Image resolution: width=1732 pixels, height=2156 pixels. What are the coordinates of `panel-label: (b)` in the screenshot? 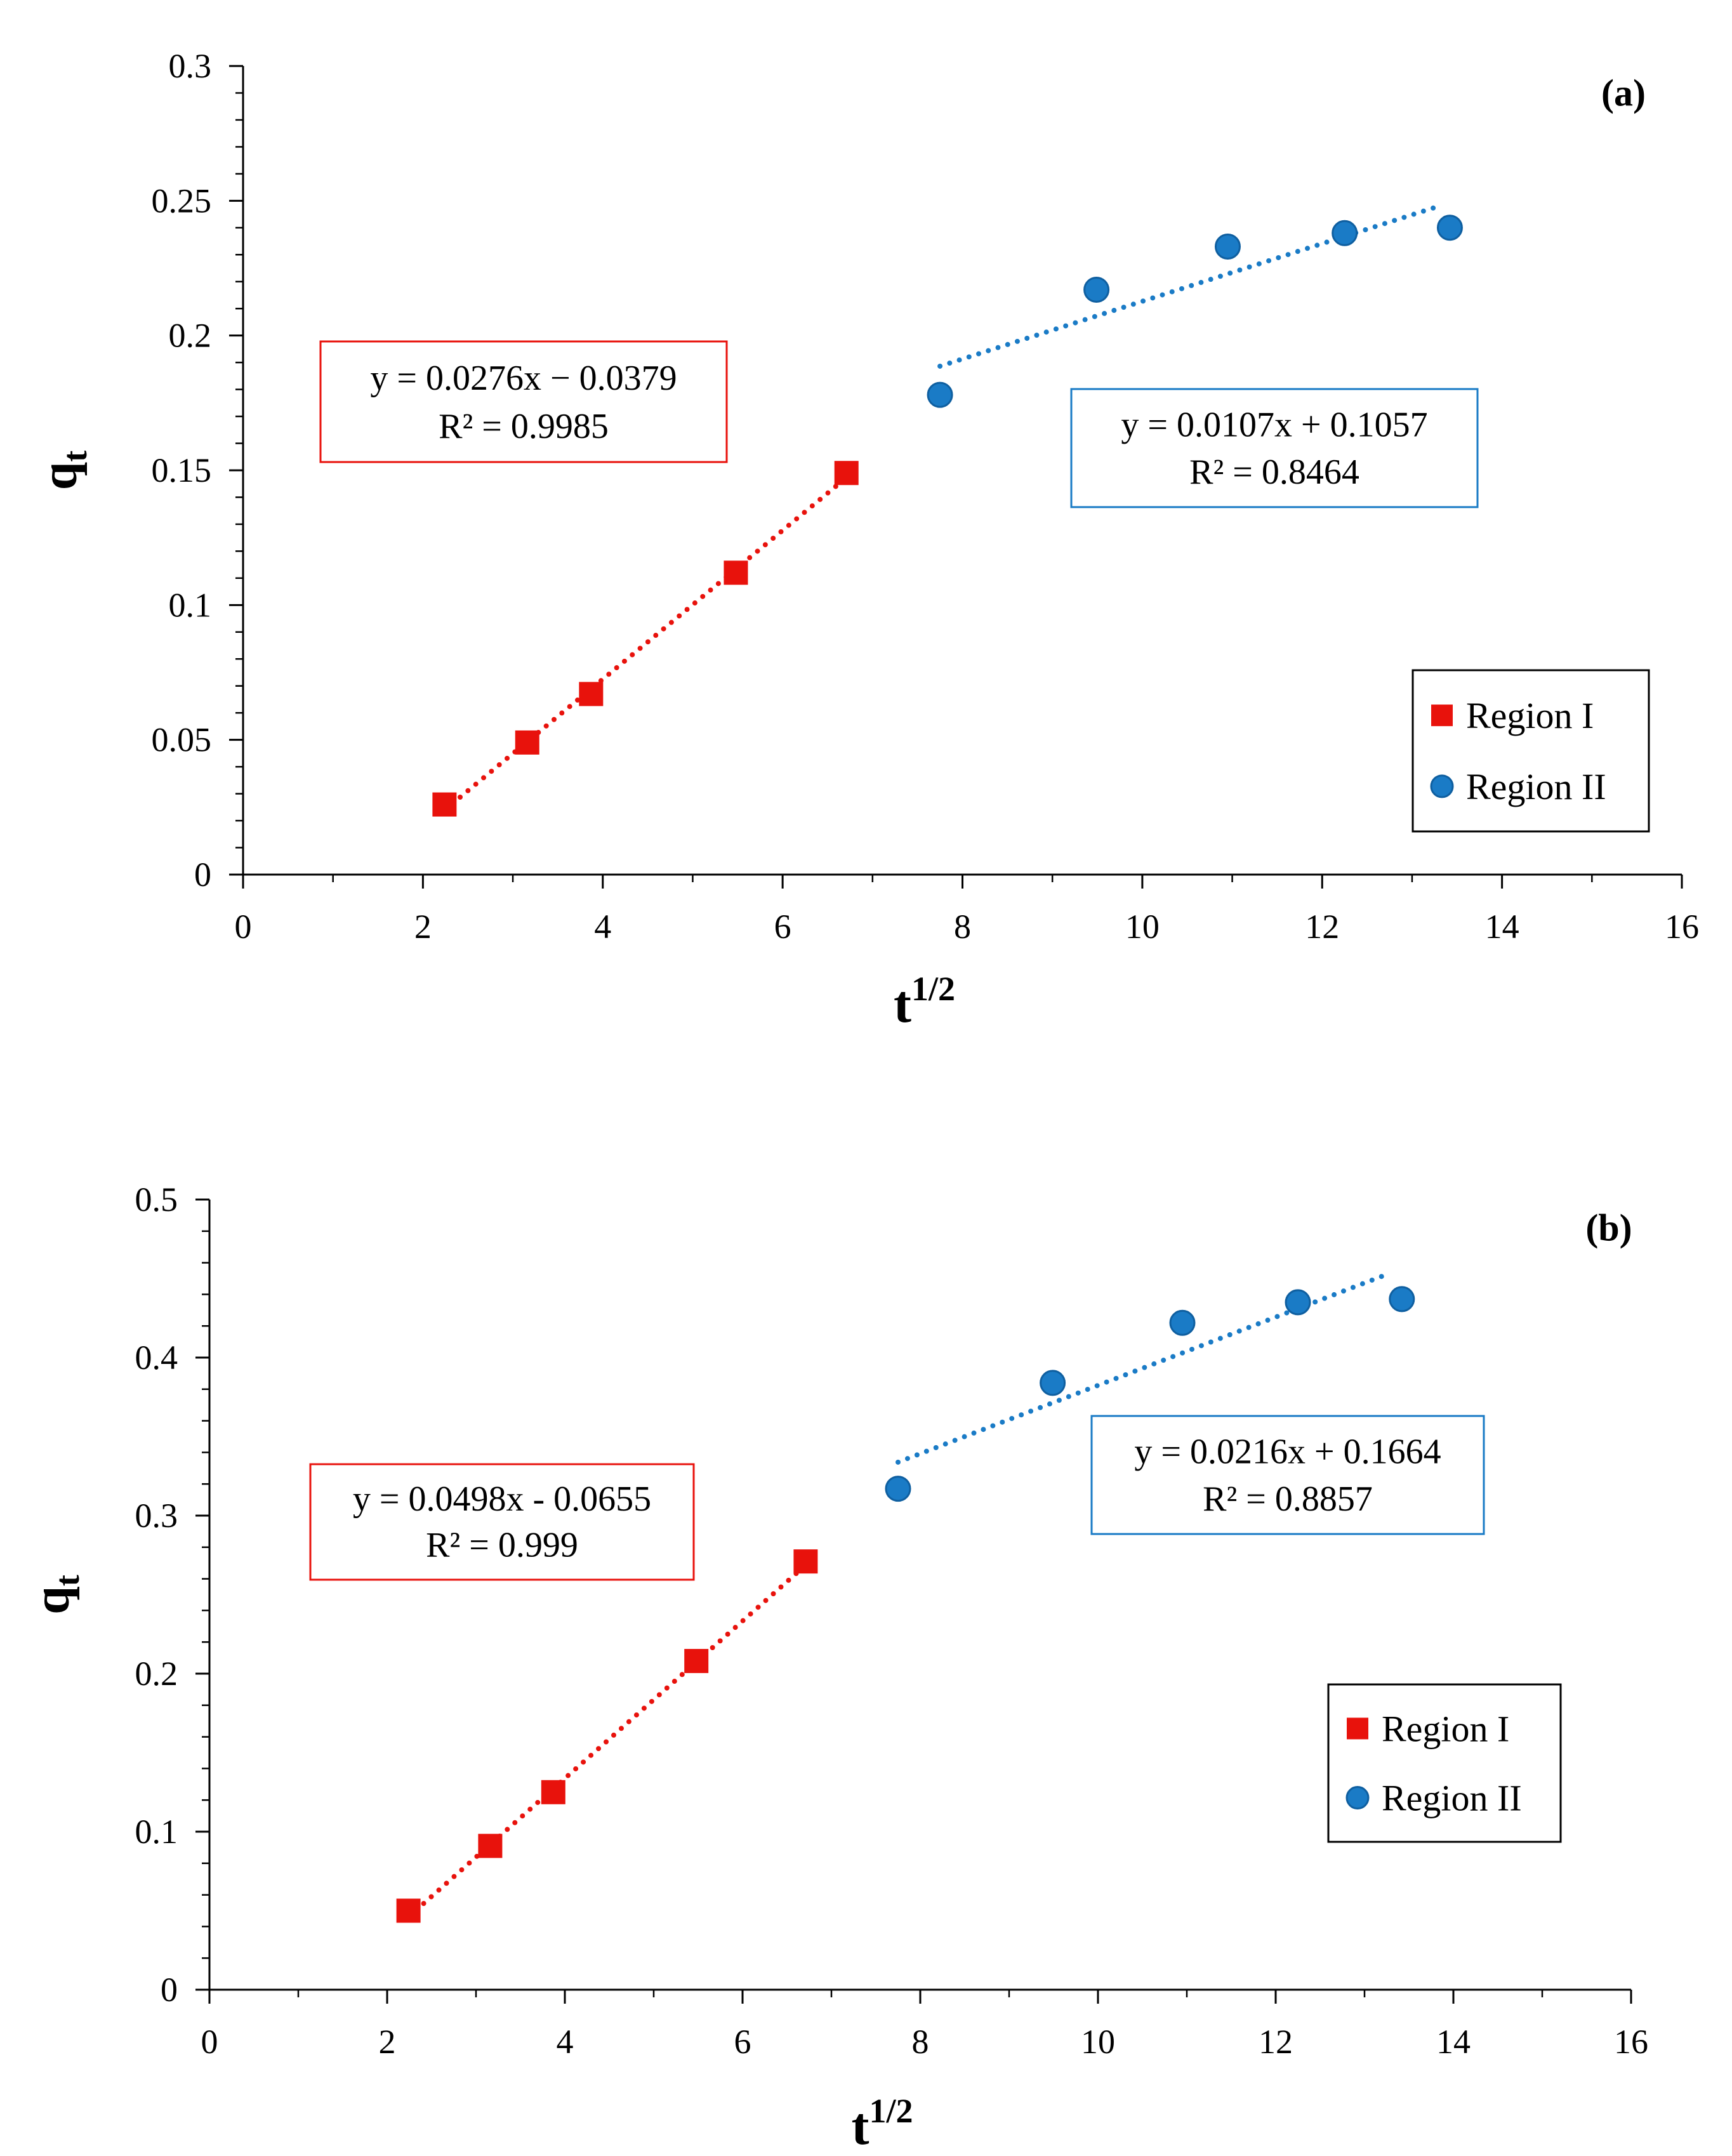 It's located at (1608, 1227).